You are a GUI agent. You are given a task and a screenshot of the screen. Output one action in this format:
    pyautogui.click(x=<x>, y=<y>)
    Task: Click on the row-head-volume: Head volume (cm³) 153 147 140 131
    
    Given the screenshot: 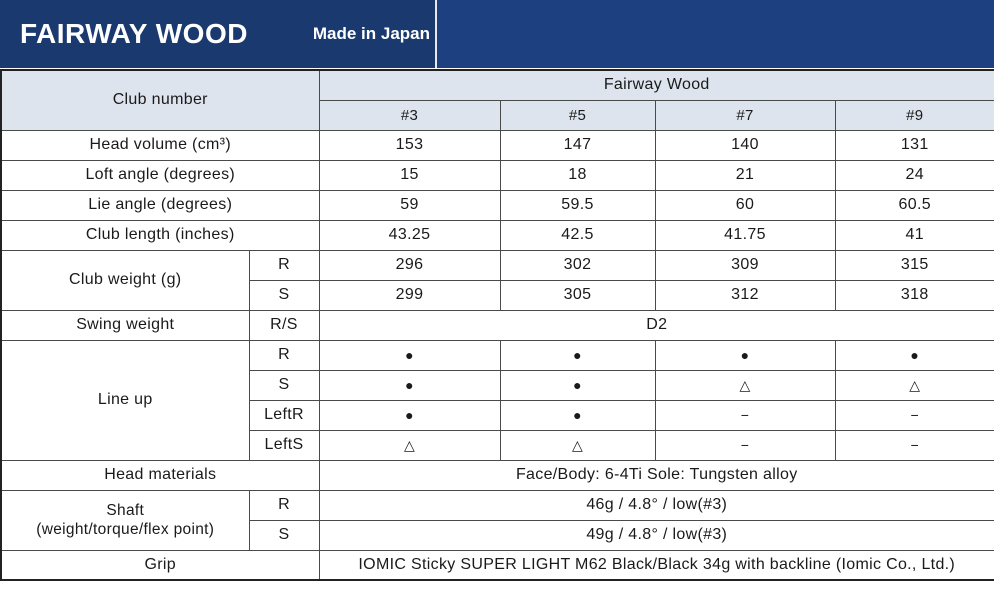 What is the action you would take?
    pyautogui.click(x=497, y=145)
    